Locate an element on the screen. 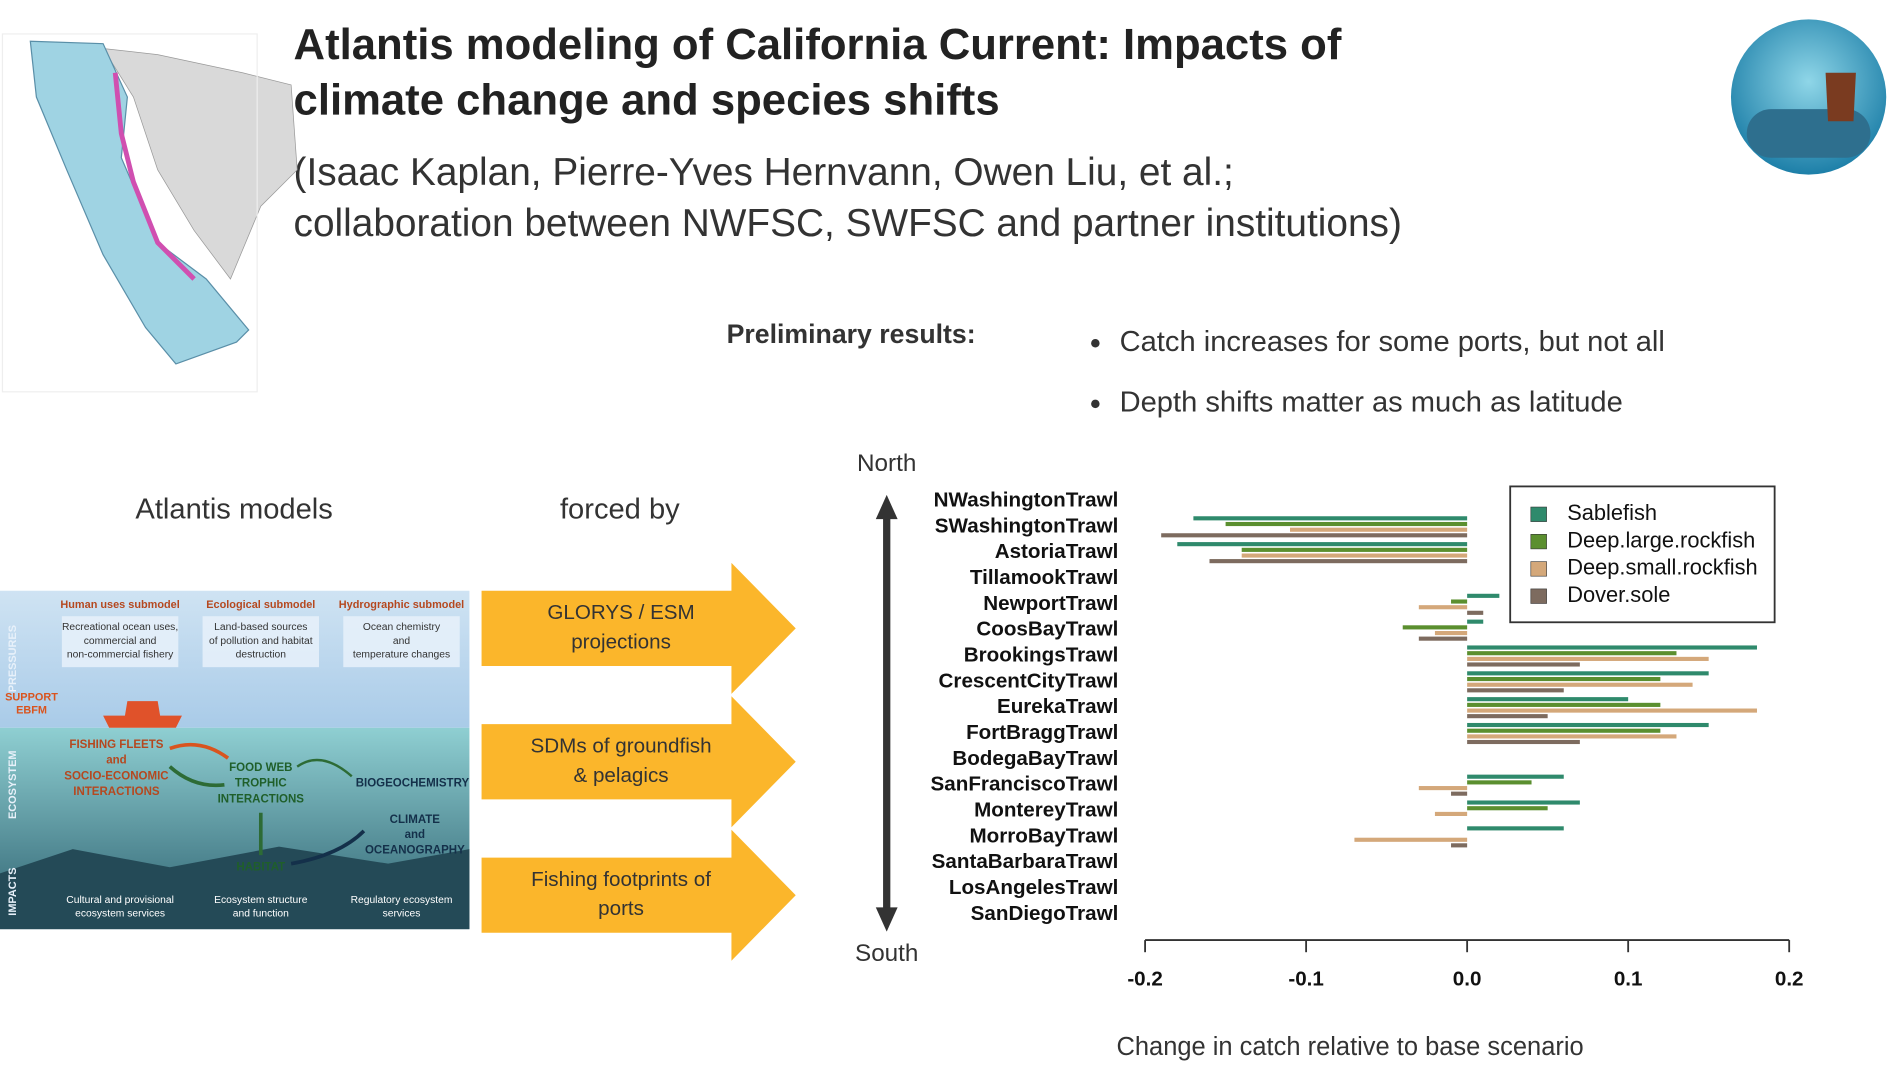  category-label: MontereyTrawl is located at coordinates (1046, 809).